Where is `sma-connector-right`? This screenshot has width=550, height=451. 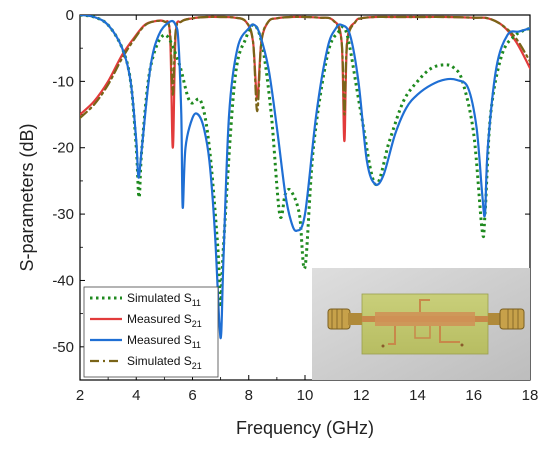
sma-connector-right is located at coordinates (506, 319).